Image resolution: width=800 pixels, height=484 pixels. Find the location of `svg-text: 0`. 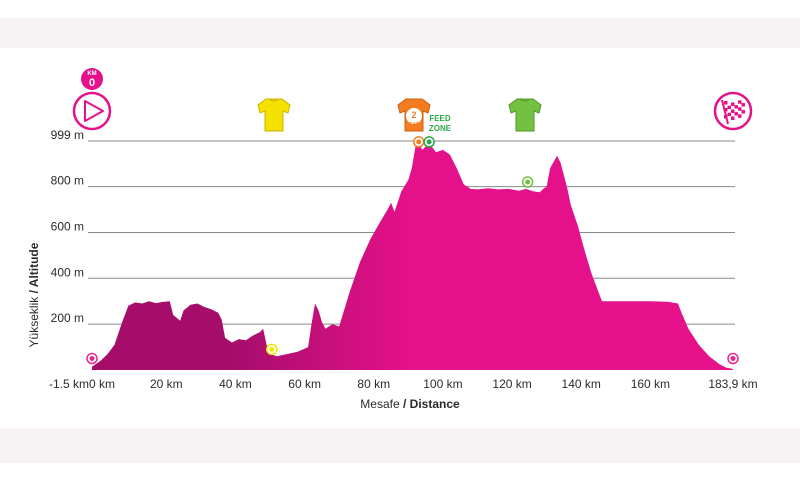

svg-text: 0 is located at coordinates (92, 83).